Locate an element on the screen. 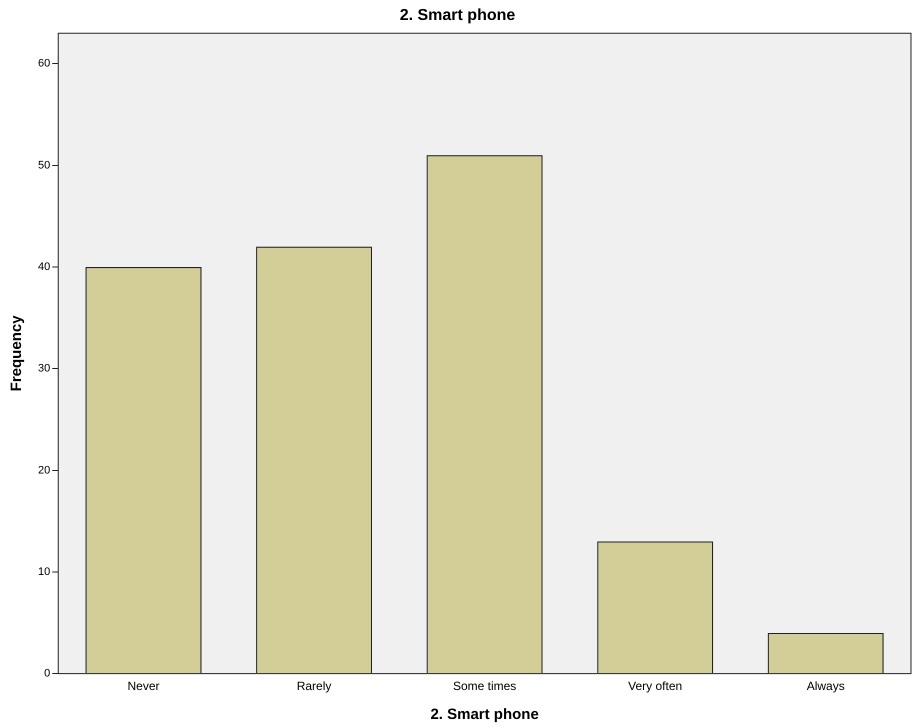 Image resolution: width=912 pixels, height=728 pixels. x-axis-title: 2. Smart phone is located at coordinates (484, 715).